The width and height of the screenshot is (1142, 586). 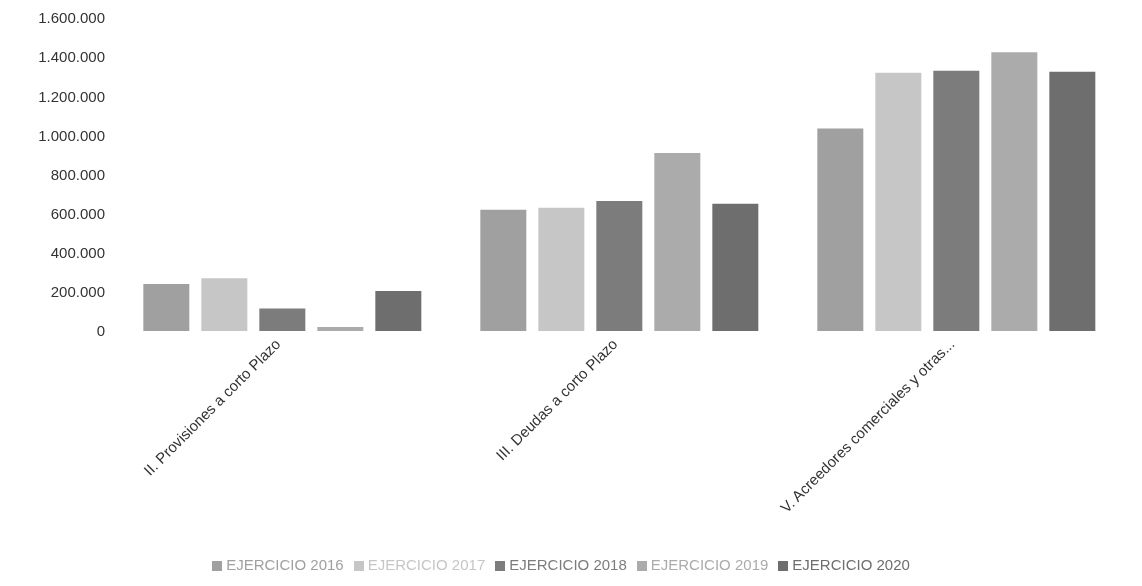 What do you see at coordinates (568, 564) in the screenshot?
I see `legend-label: EJERCICIO 2018` at bounding box center [568, 564].